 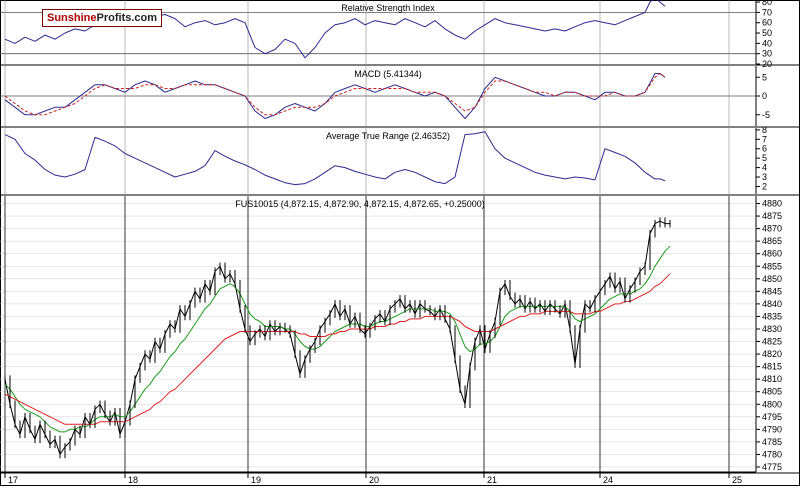 I want to click on y-tick-label: 4865, so click(x=772, y=241).